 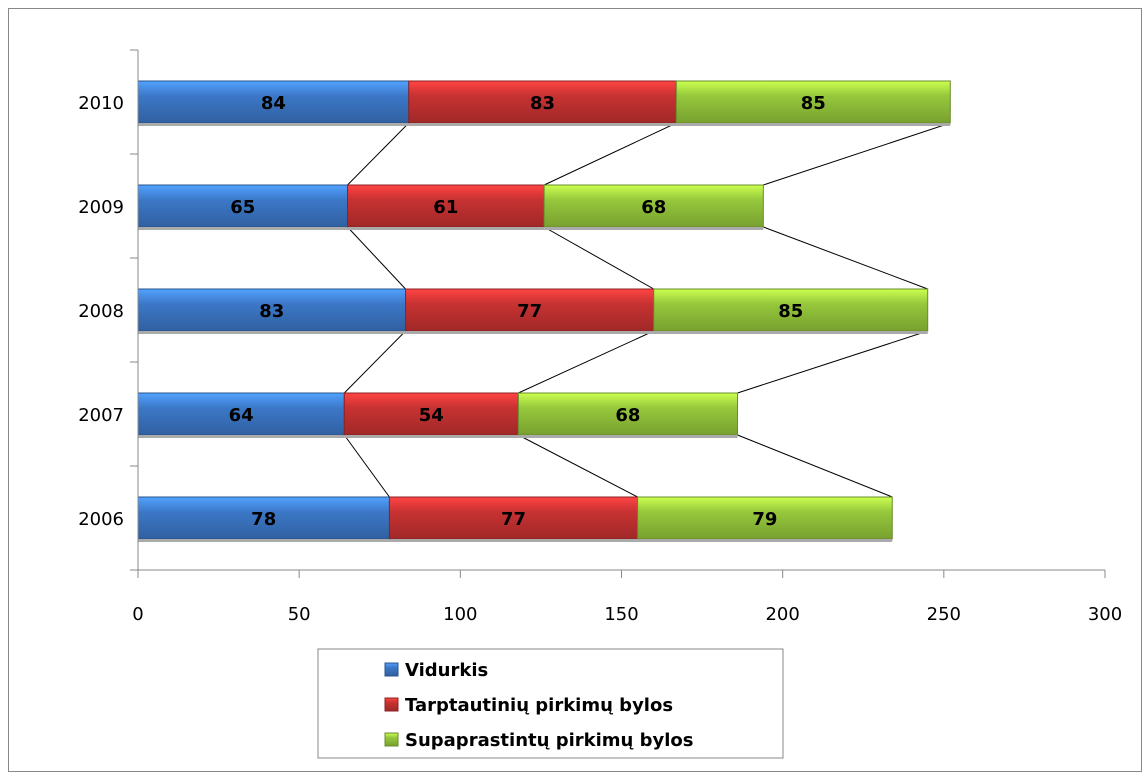 I want to click on y-tick-label: 2007, so click(x=101, y=415).